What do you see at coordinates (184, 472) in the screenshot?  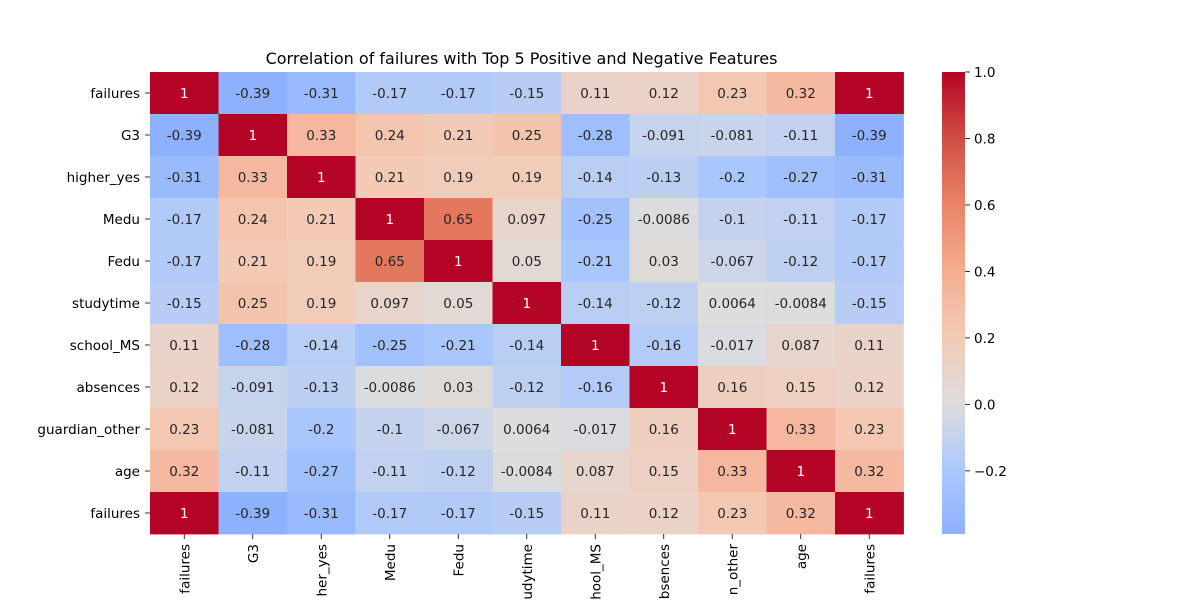 I see `cell-value-label: 0.32` at bounding box center [184, 472].